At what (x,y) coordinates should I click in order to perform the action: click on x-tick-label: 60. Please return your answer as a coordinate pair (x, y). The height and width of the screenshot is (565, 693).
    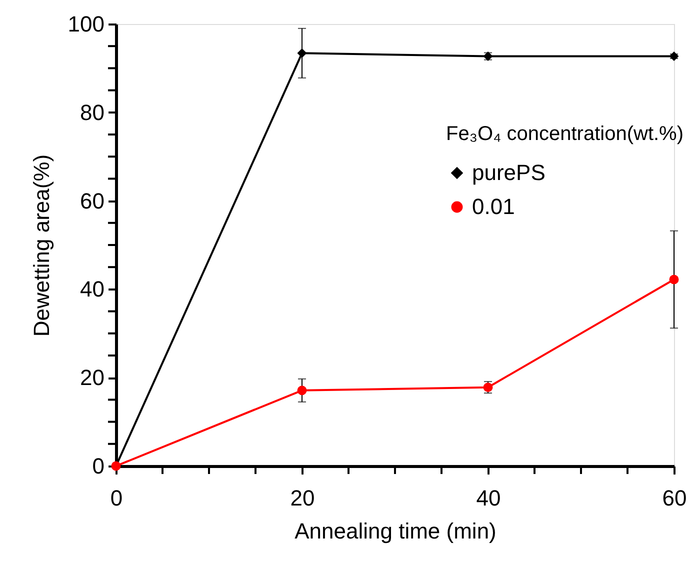
    Looking at the image, I should click on (674, 498).